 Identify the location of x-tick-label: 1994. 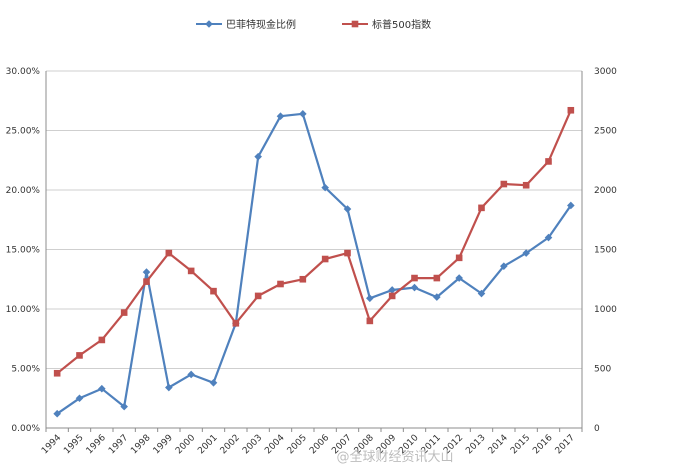
(51, 444).